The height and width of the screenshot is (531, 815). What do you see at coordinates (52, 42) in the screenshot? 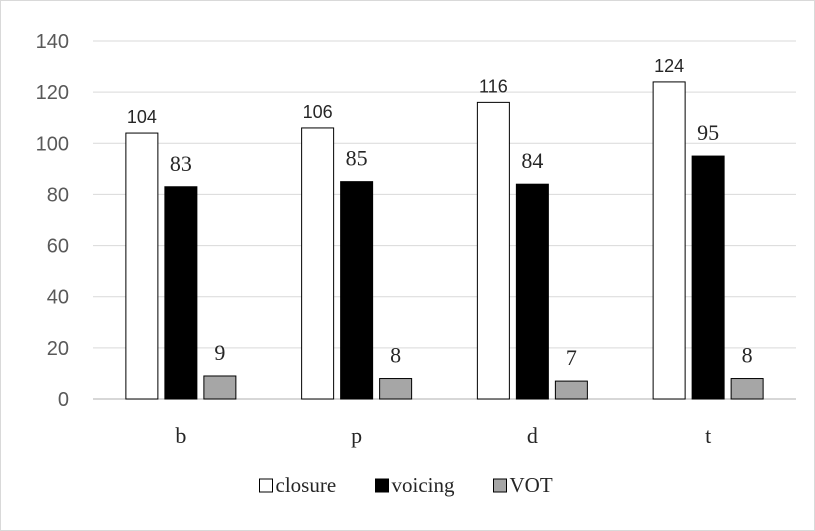
I see `y-tick-label: 140` at bounding box center [52, 42].